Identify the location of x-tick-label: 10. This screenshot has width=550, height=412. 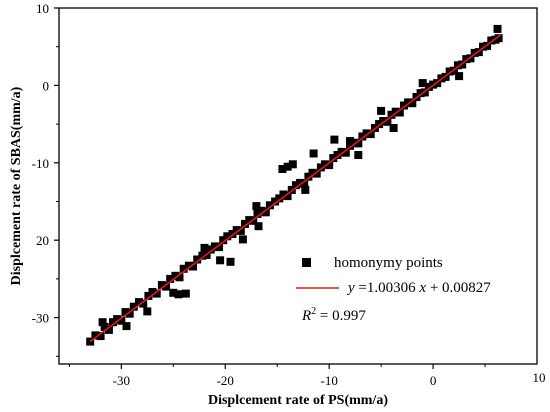
(539, 377).